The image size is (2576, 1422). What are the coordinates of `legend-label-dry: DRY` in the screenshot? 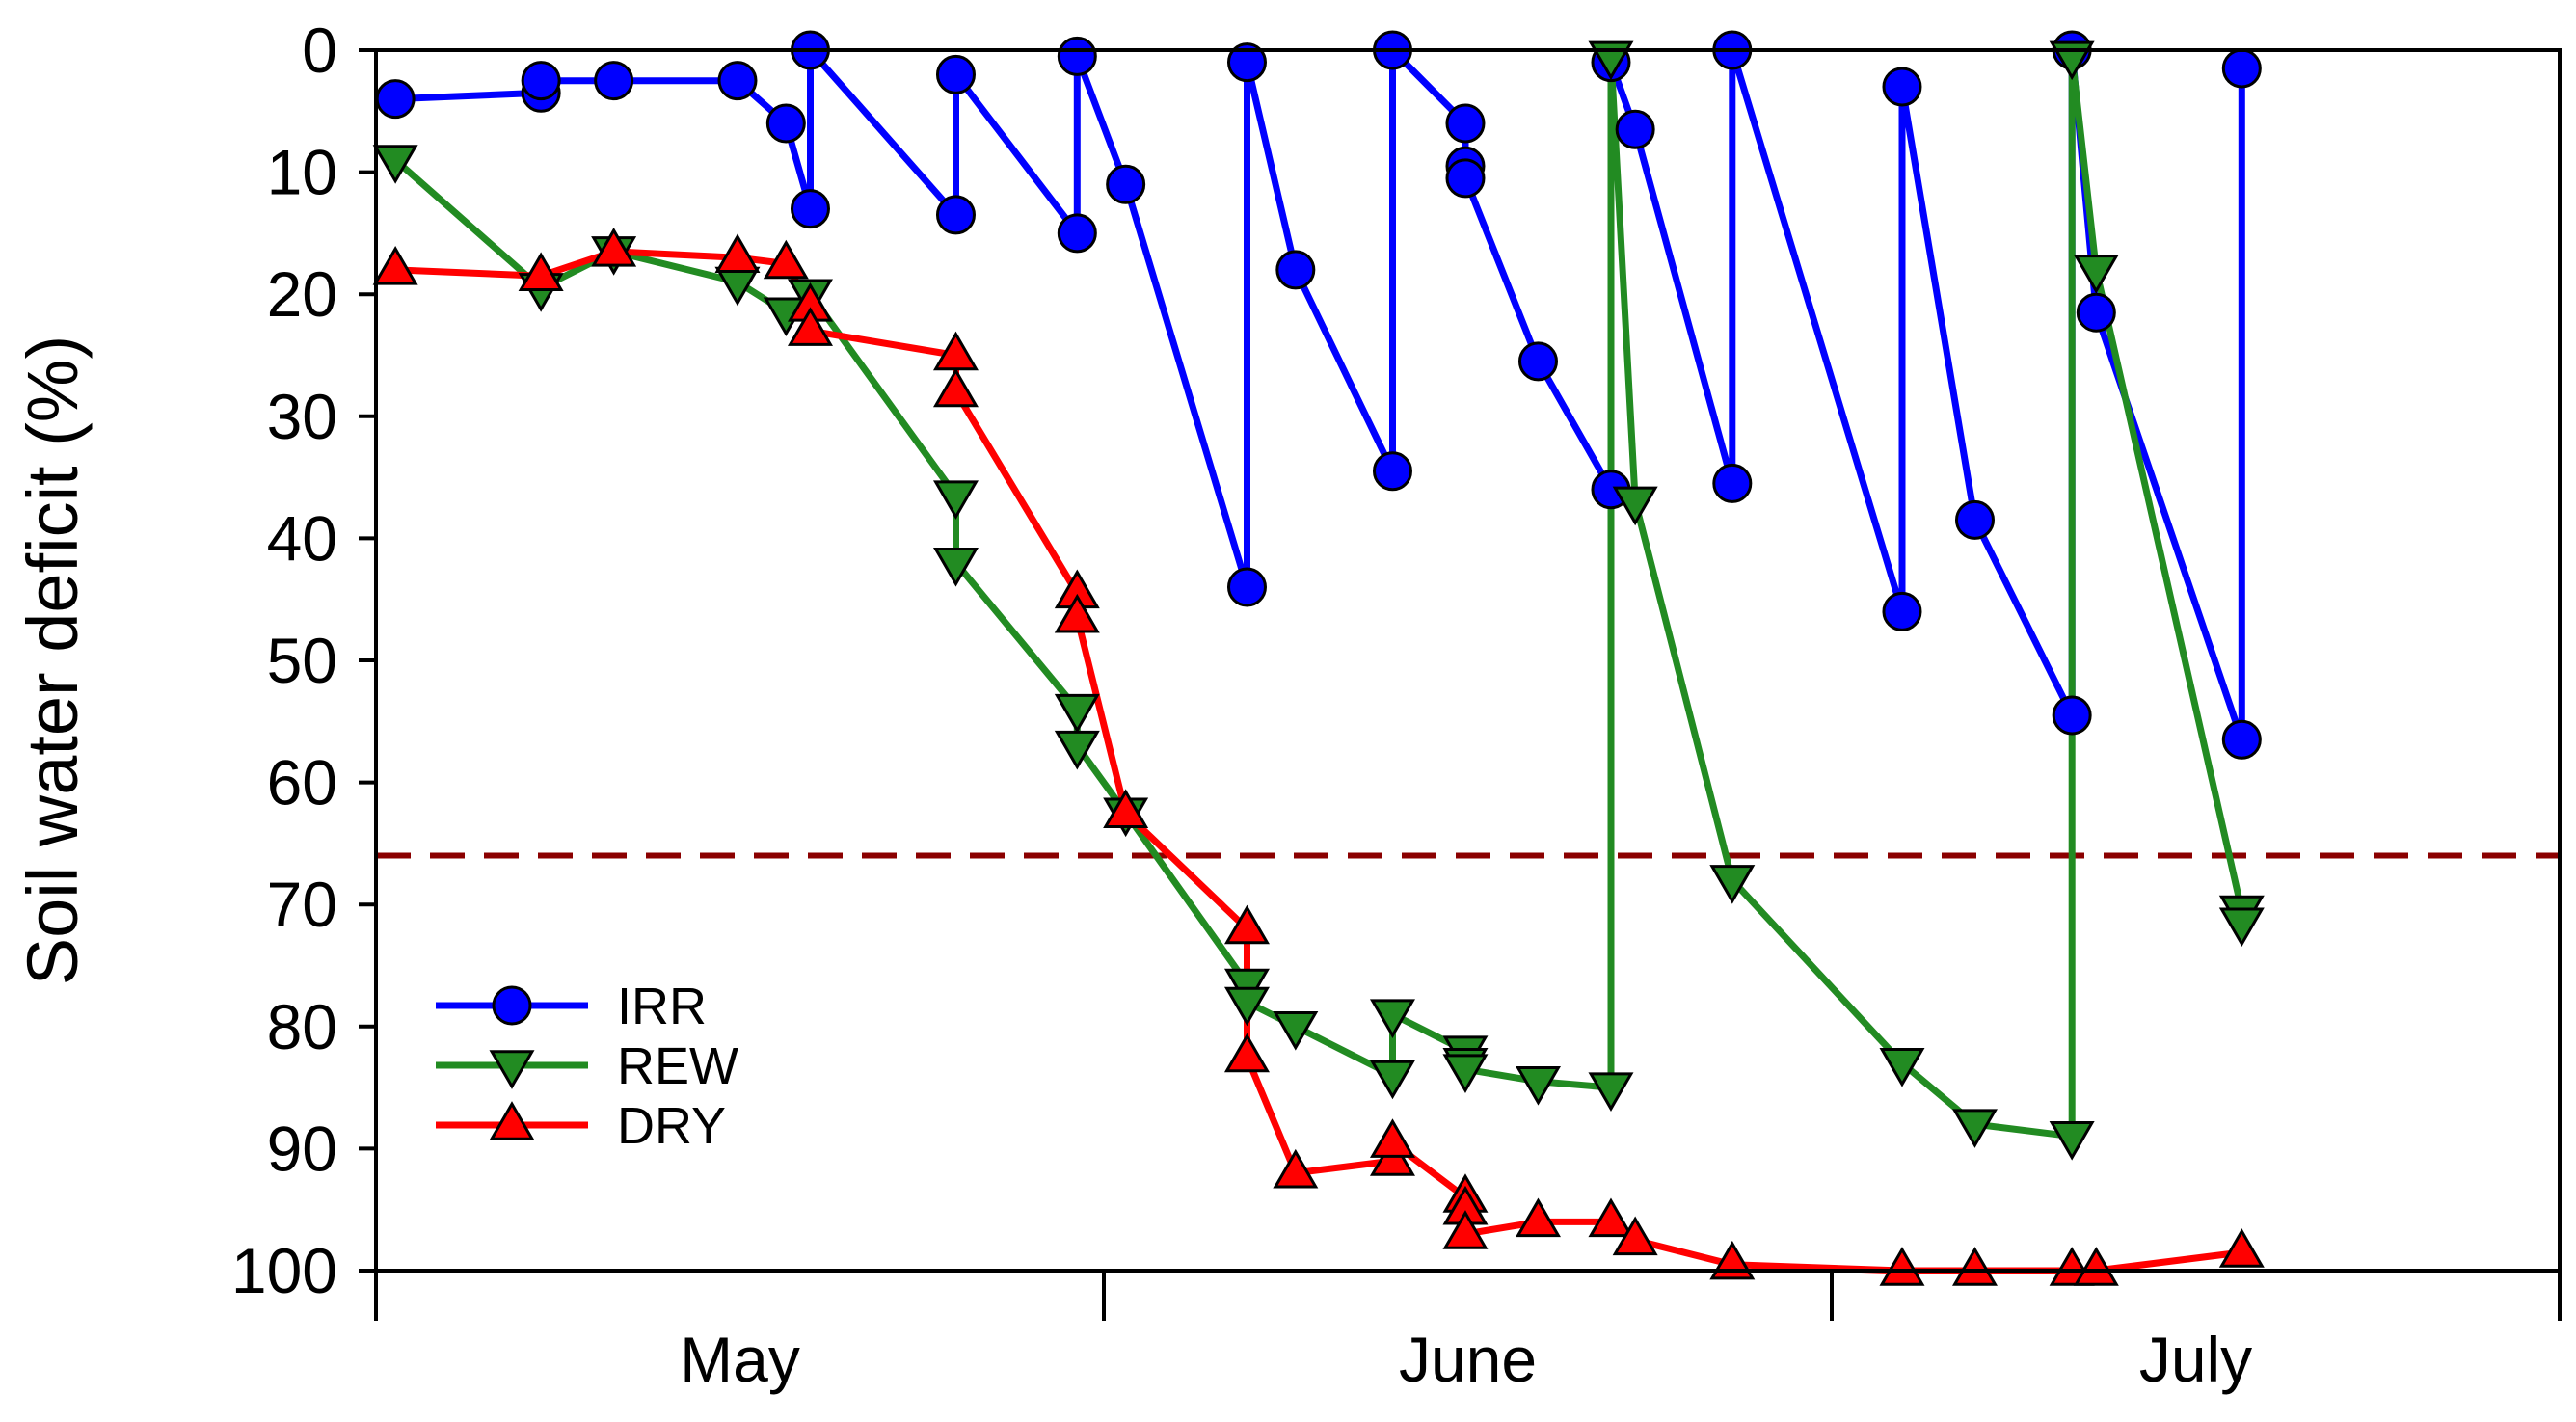 It's located at (672, 1126).